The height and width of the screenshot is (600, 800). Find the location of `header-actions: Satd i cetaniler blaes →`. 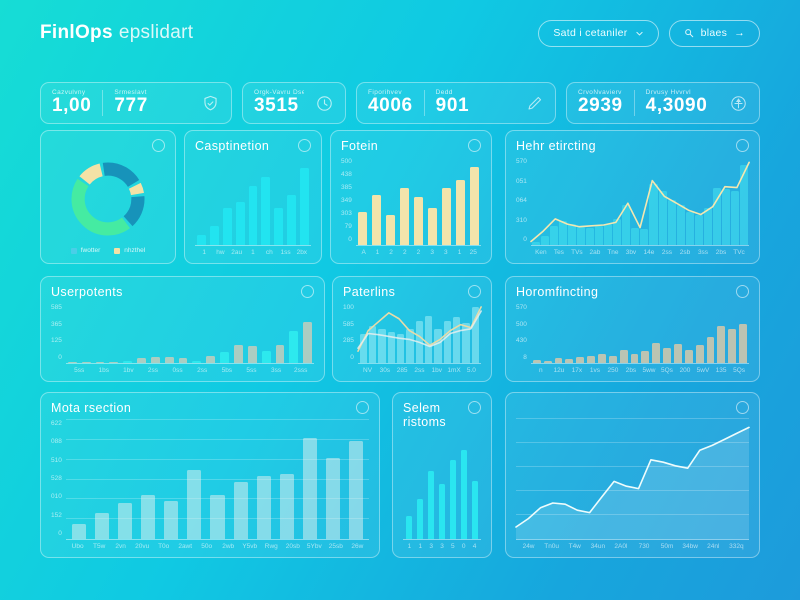

header-actions: Satd i cetaniler blaes → is located at coordinates (649, 33).